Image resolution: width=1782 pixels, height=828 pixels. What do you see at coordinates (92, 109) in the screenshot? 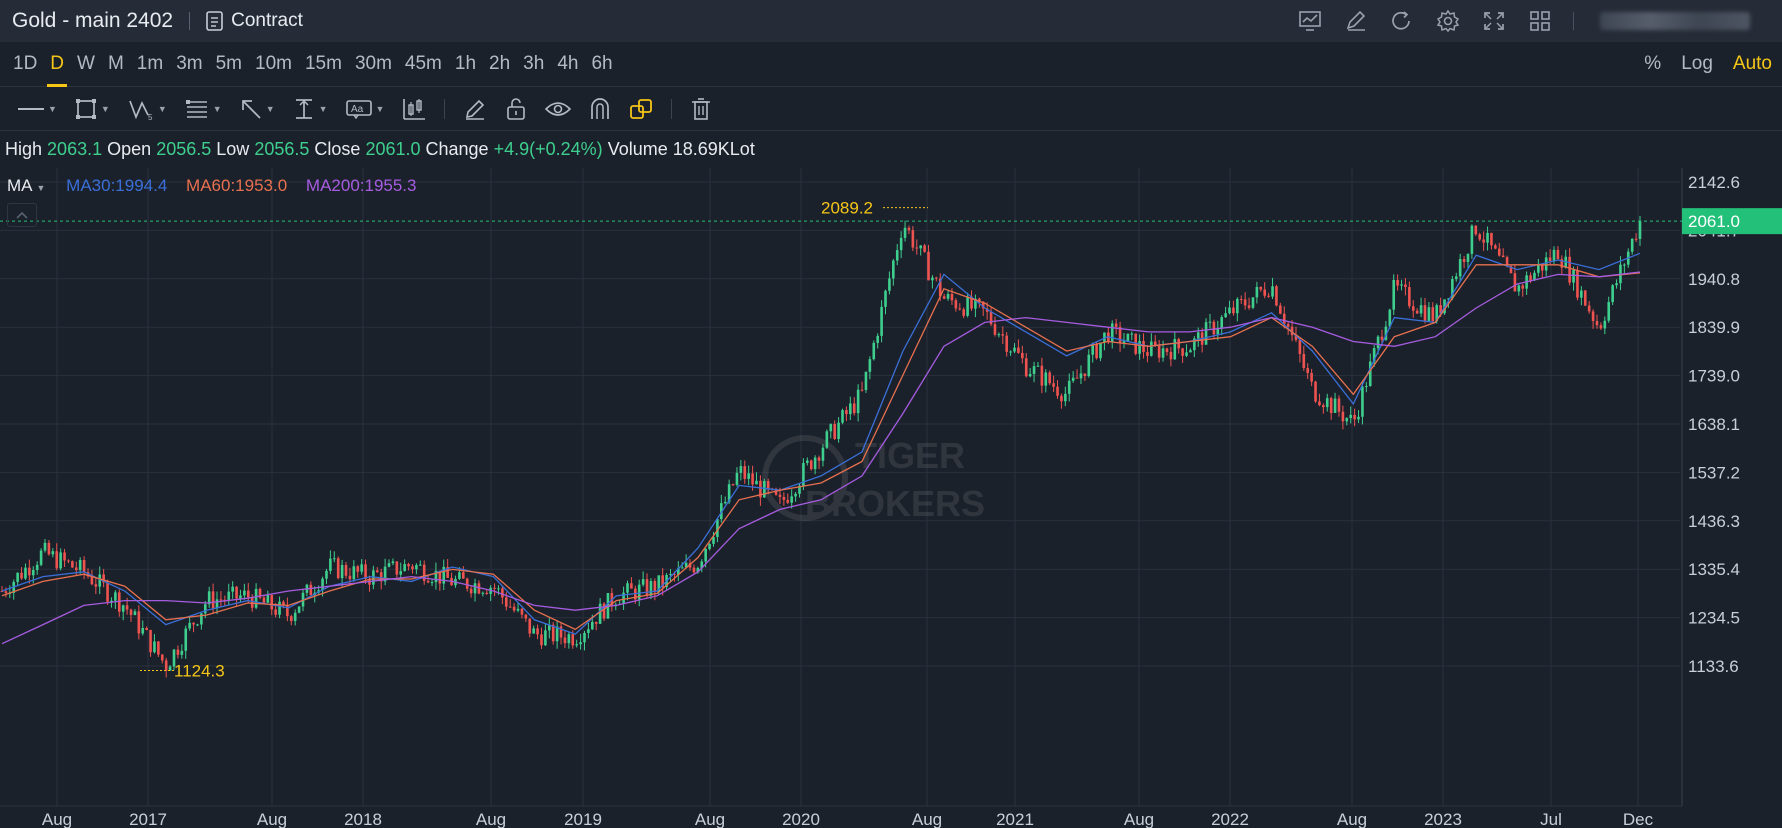
I see `rectangle-tool: ▼` at bounding box center [92, 109].